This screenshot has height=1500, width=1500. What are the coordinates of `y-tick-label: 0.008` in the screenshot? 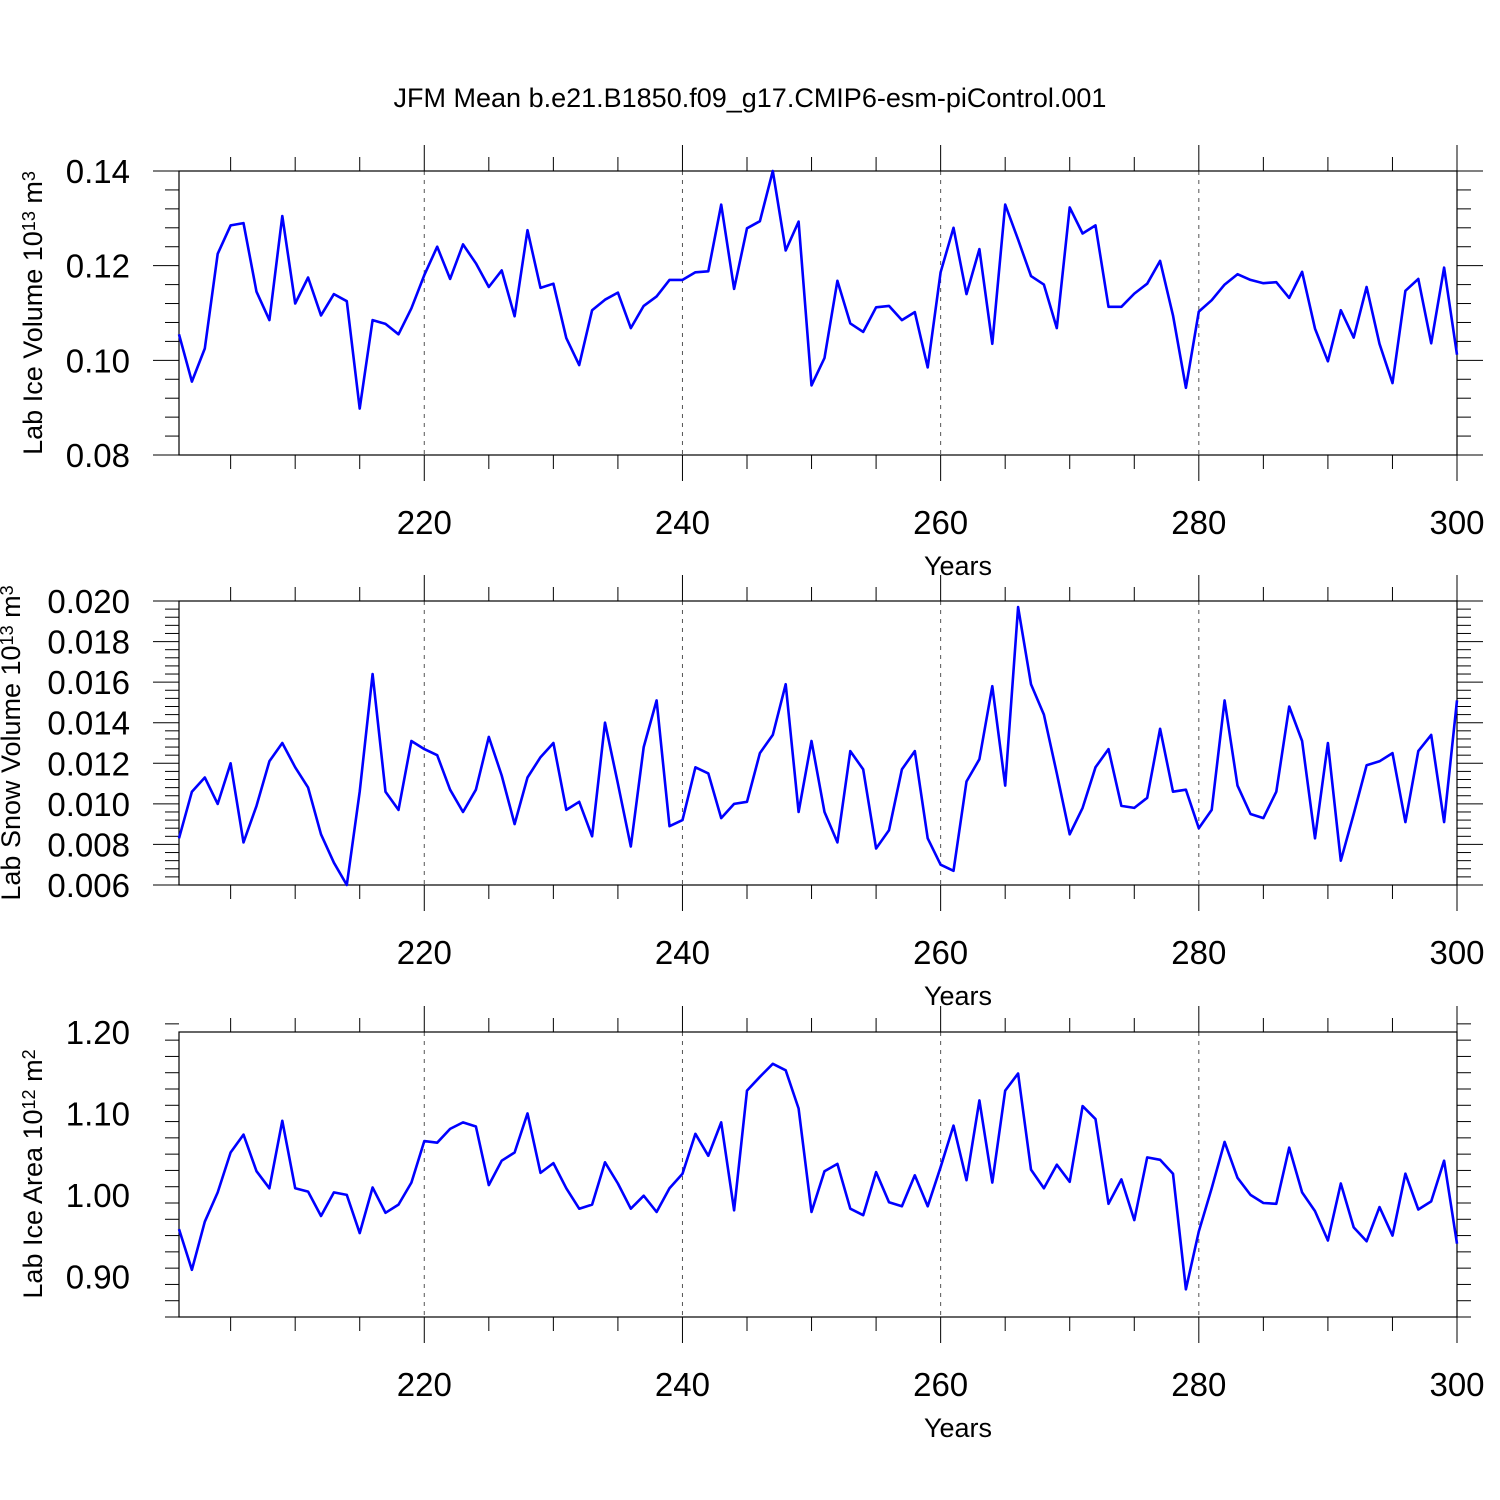 It's located at (88, 844).